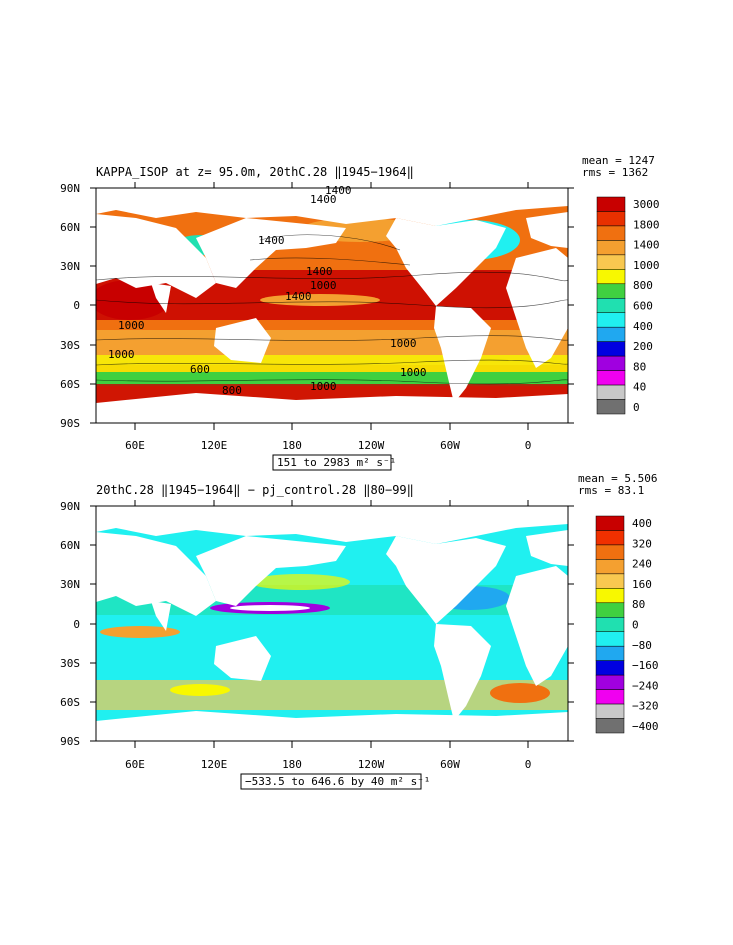 Image resolution: width=733 pixels, height=945 pixels. I want to click on colorbar-label: 40, so click(639, 387).